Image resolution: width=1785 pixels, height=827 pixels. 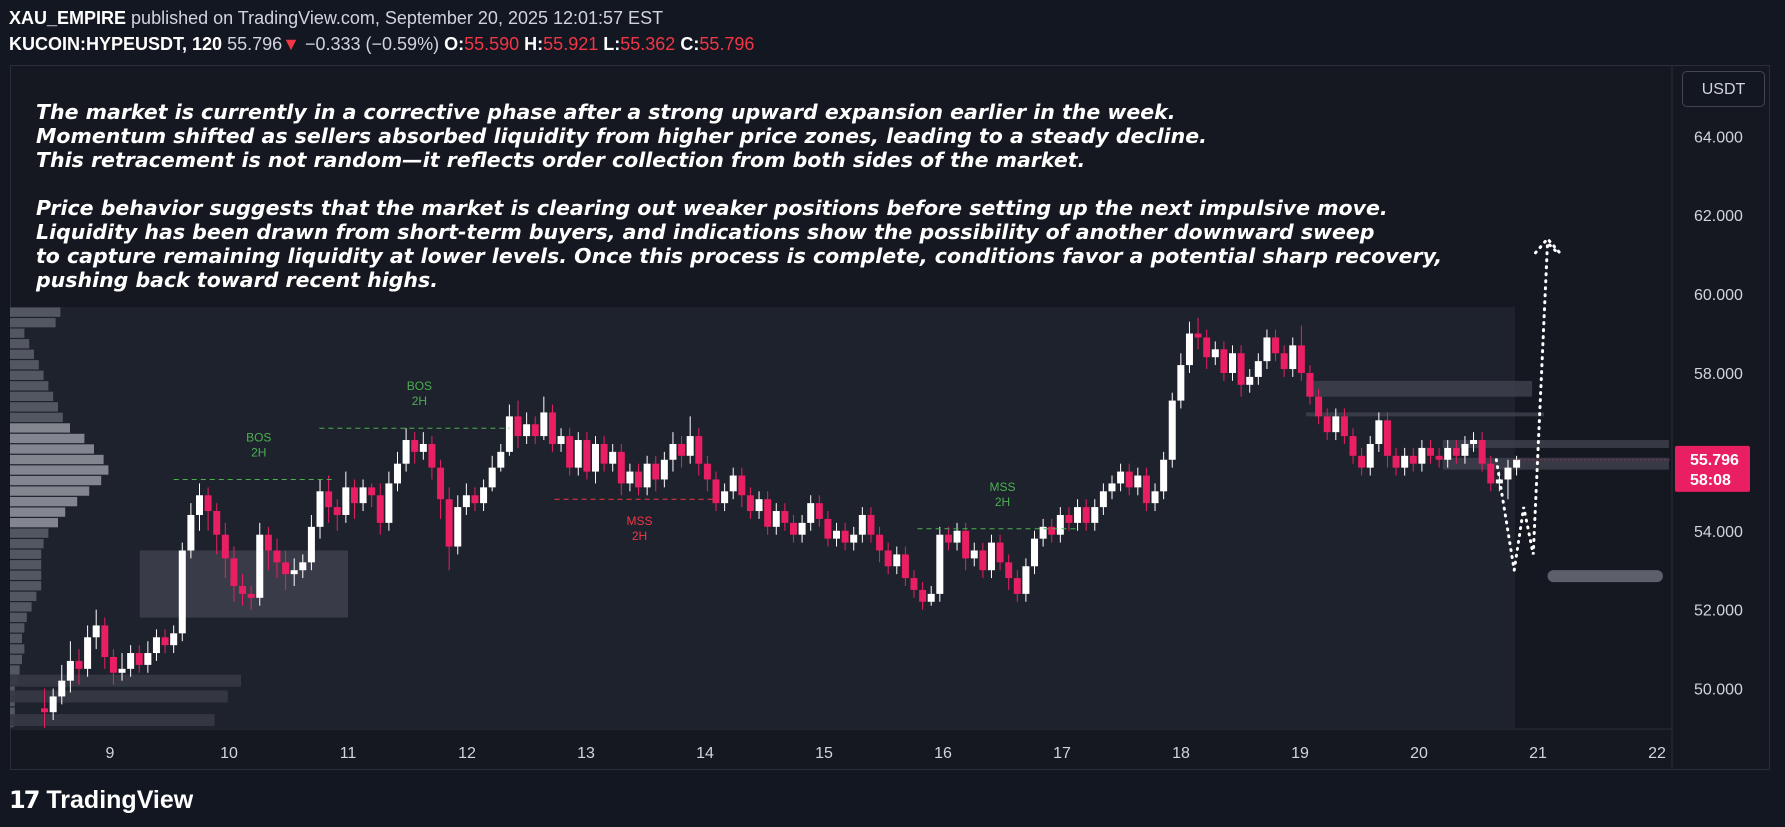 What do you see at coordinates (419, 386) in the screenshot?
I see `structure-label-type: BOS` at bounding box center [419, 386].